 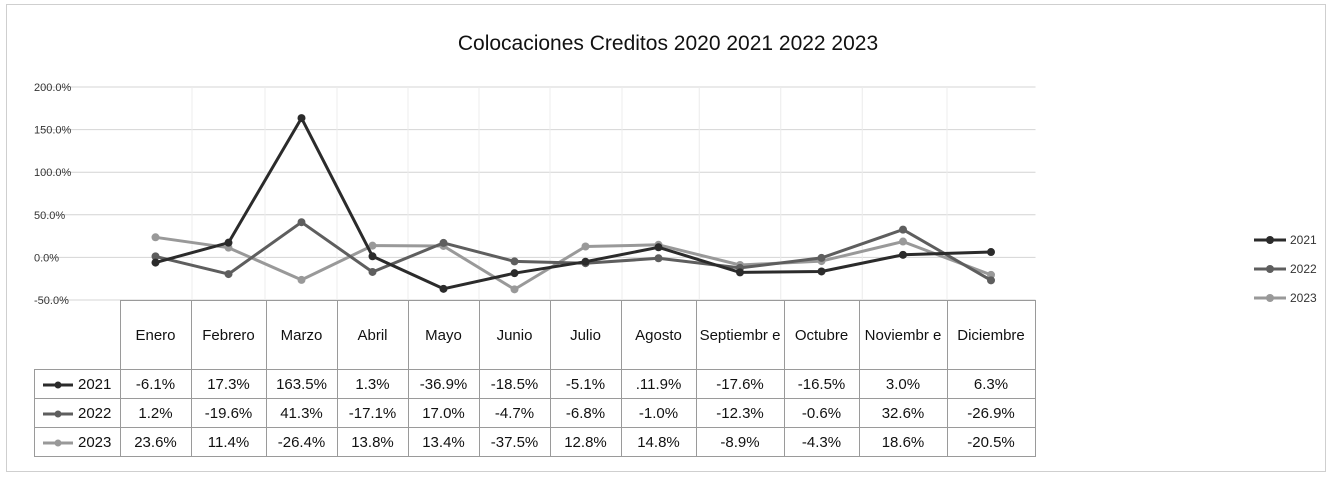 I want to click on category-label-marzo: Marzo, so click(x=301, y=335).